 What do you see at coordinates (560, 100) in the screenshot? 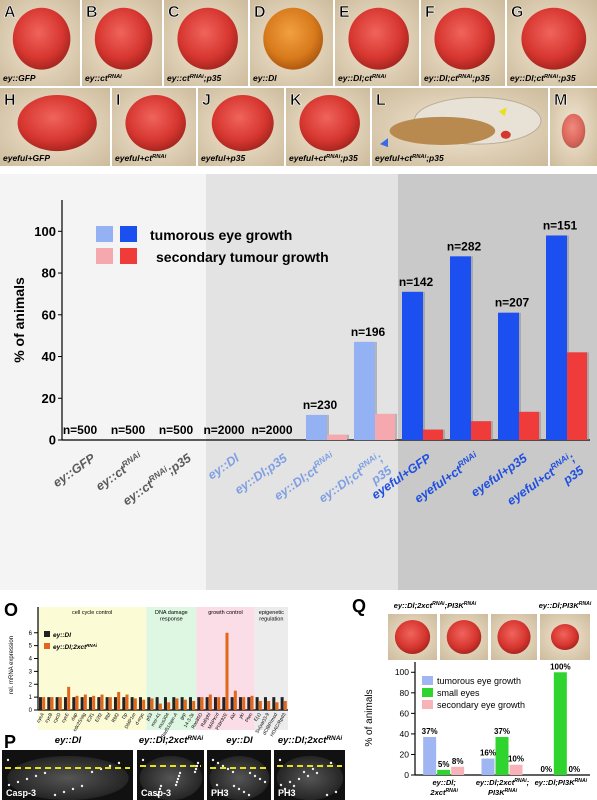
I see `panel-letter: M` at bounding box center [560, 100].